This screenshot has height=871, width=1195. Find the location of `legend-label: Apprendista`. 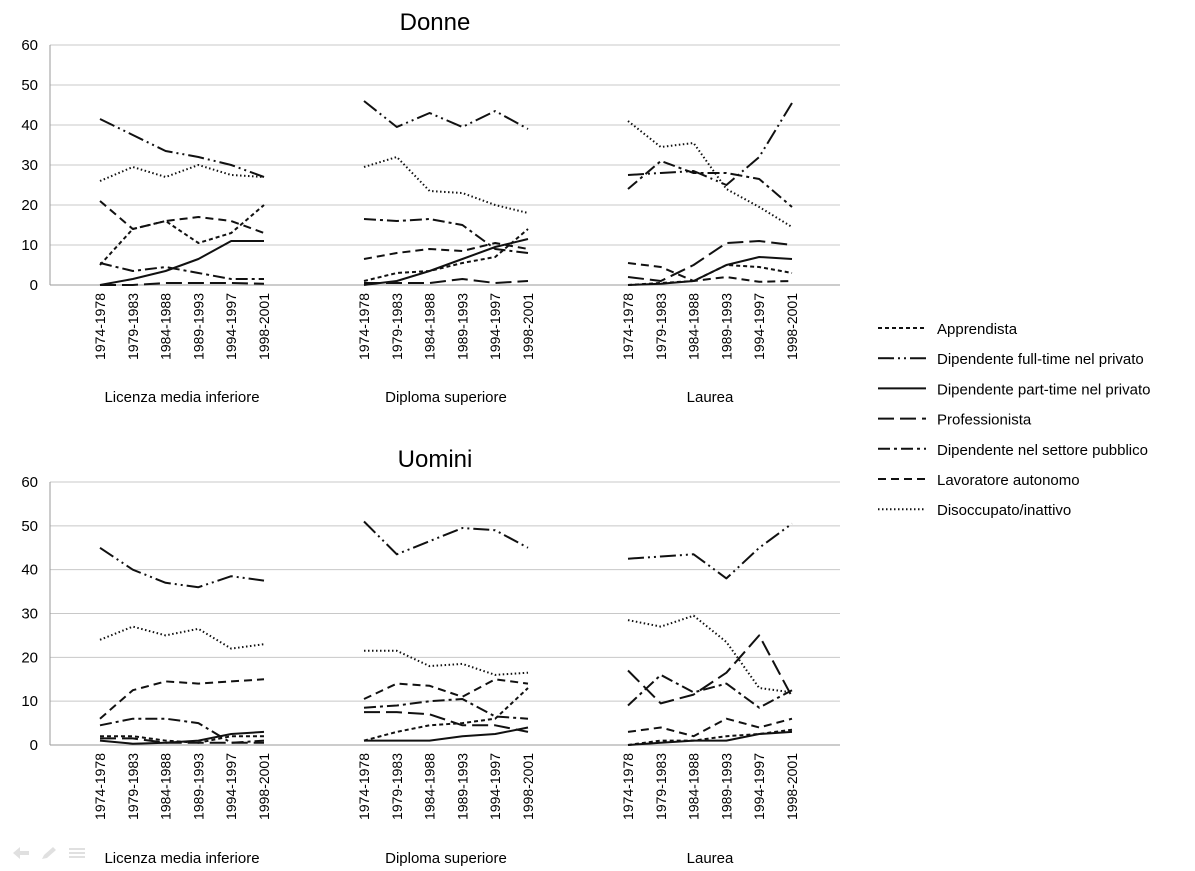

legend-label: Apprendista is located at coordinates (977, 329).